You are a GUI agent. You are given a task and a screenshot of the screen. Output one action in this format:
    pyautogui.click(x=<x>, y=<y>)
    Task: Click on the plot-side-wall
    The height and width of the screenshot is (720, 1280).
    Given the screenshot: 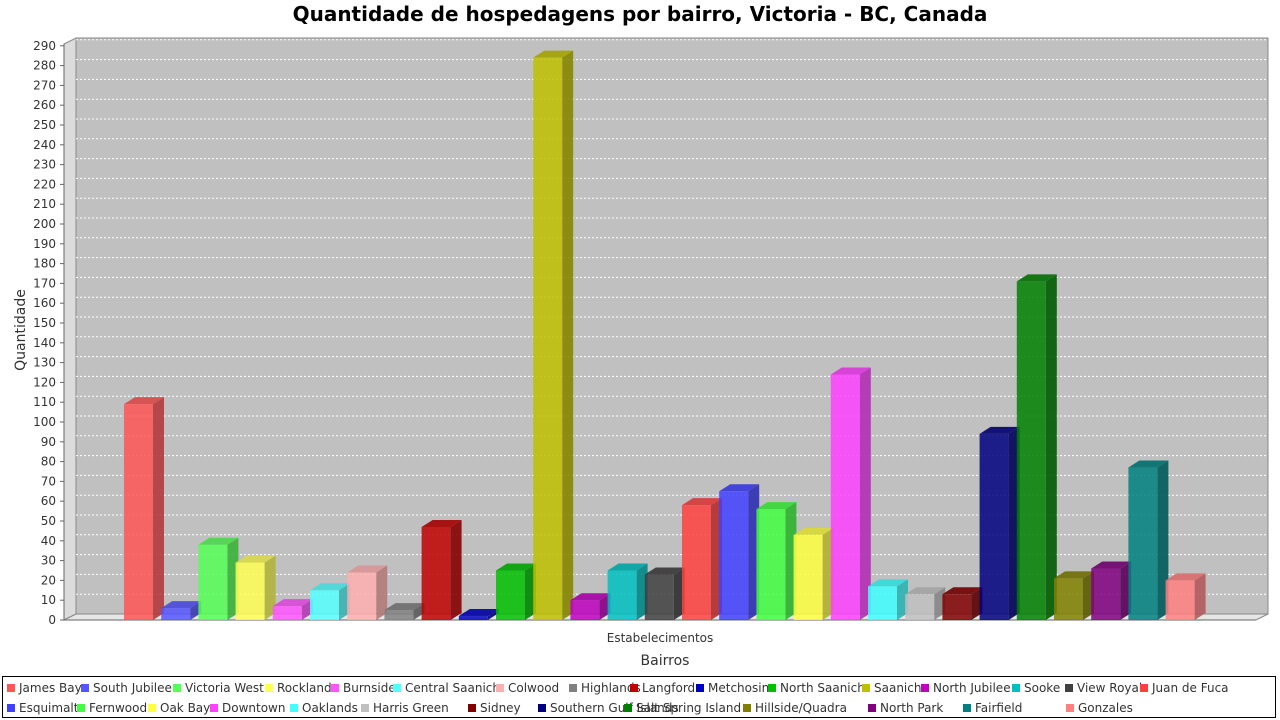 What is the action you would take?
    pyautogui.click(x=70, y=329)
    